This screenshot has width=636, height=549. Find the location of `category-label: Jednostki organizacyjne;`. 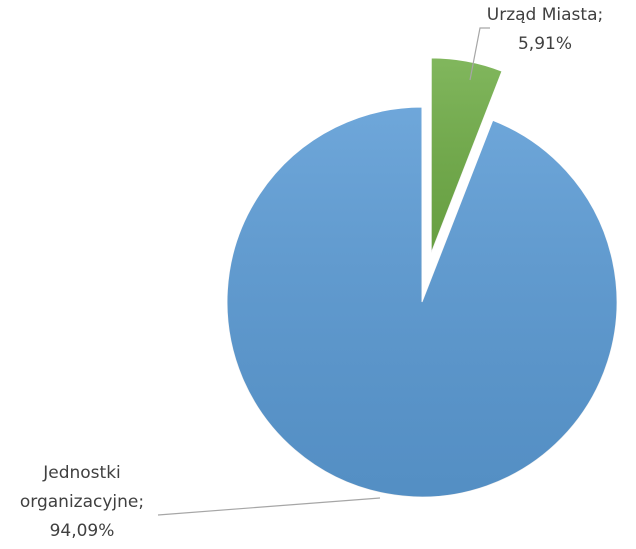

category-label: Jednostki organizacyjne; is located at coordinates (82, 487).